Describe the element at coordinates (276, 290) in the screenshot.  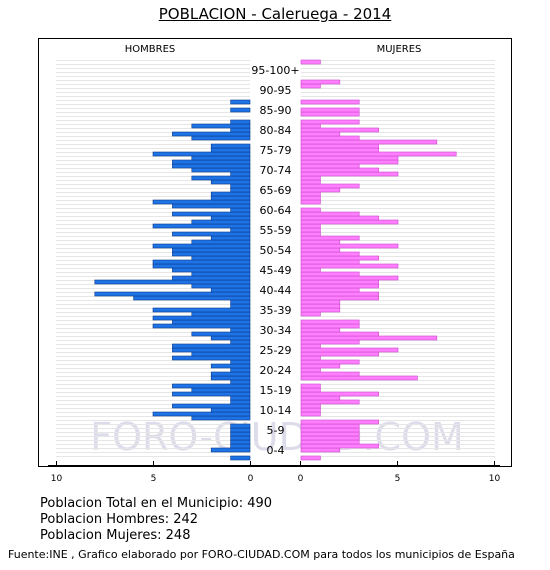
I see `age-label: 40-44` at that location.